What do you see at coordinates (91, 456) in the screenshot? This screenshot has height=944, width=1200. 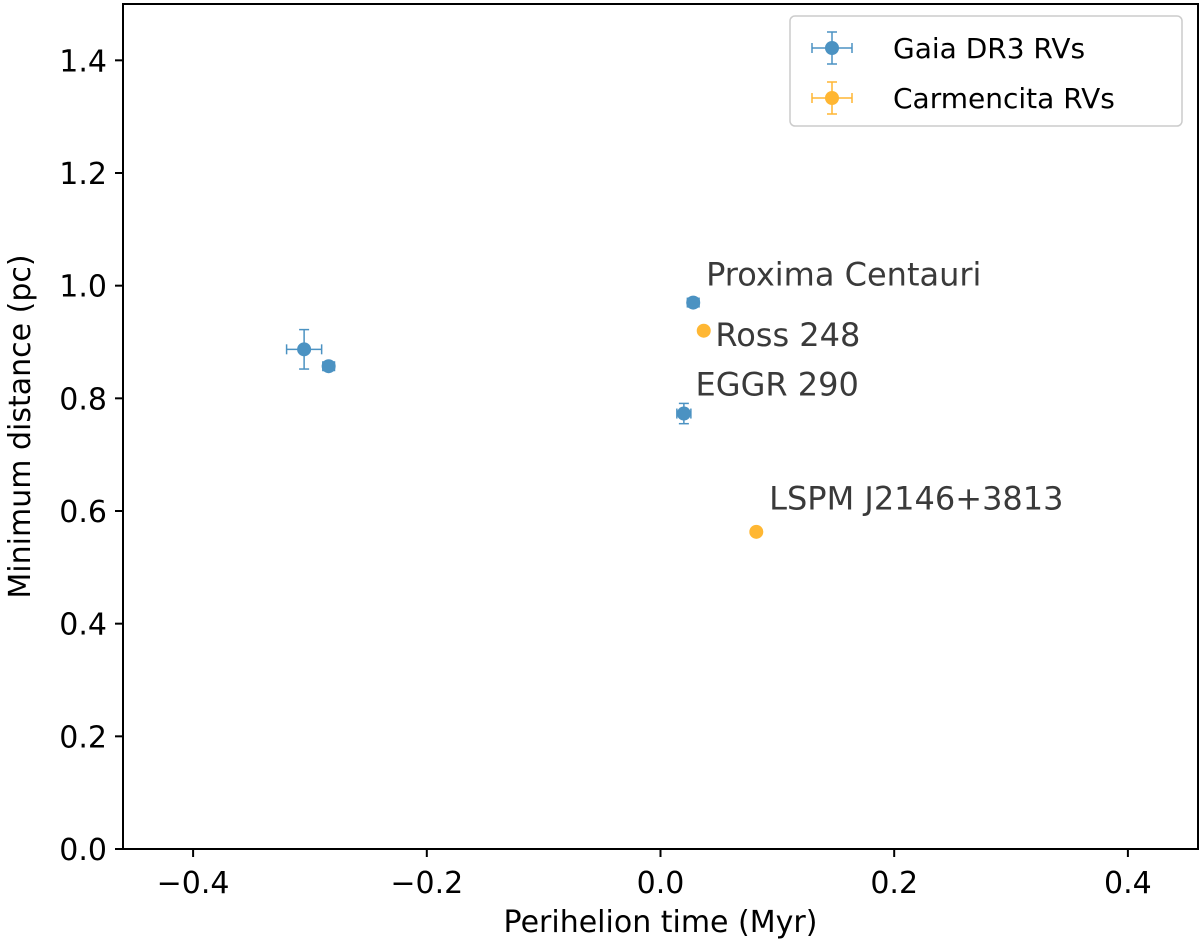 I see `y-axis: 0.0 0.2 0.4 0.6 0.8 1.0 1.2 1.4` at bounding box center [91, 456].